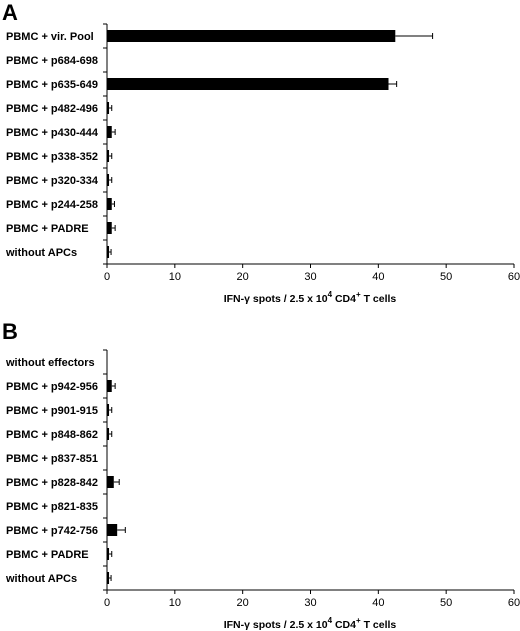  I want to click on panel-label-a: A, so click(10, 12).